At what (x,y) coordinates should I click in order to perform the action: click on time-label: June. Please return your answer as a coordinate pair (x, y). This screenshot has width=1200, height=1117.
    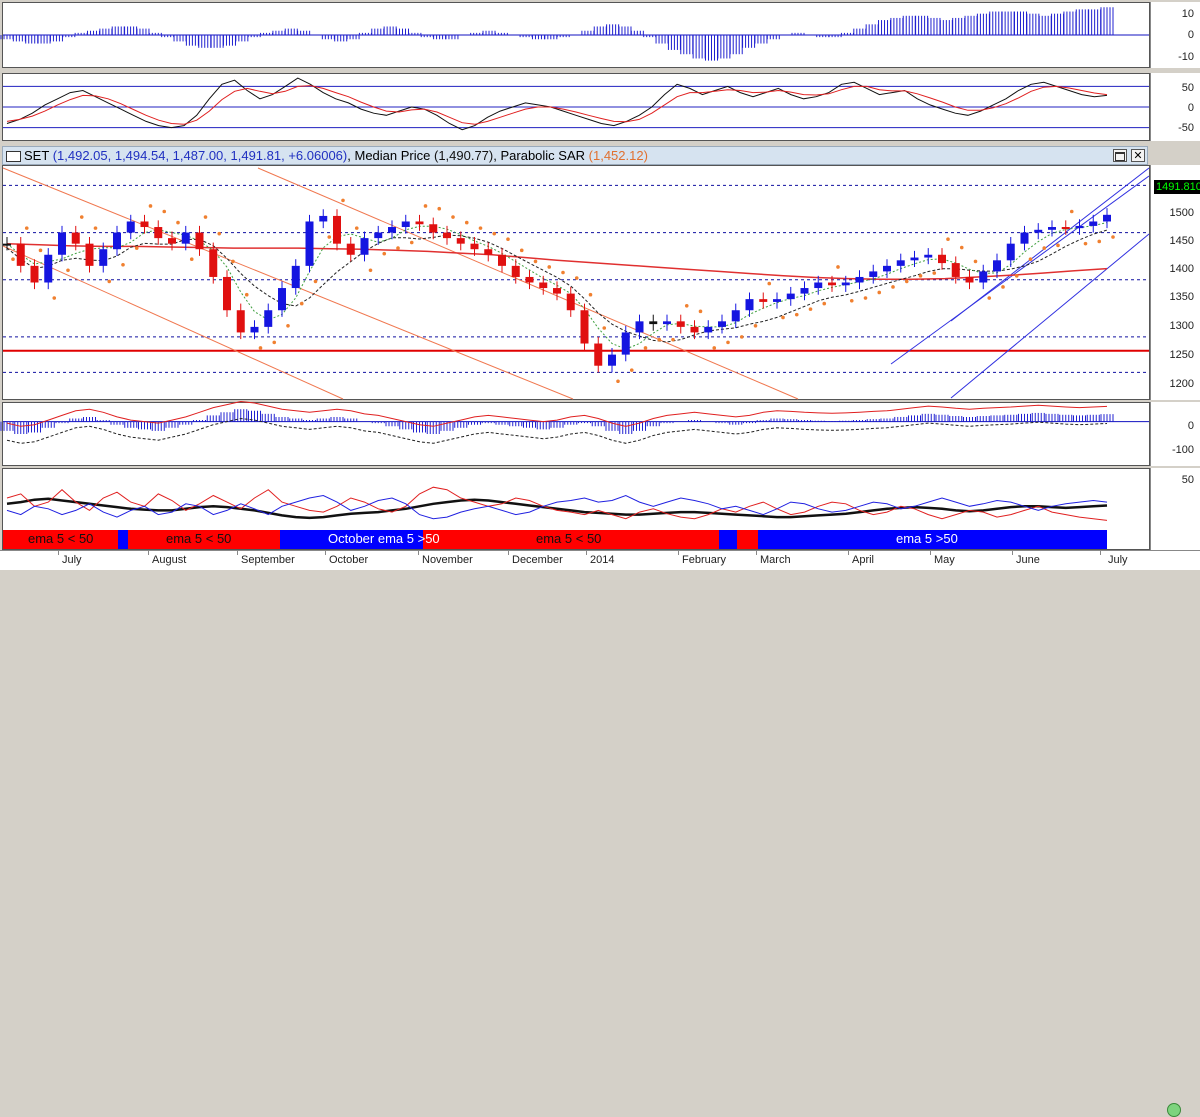
    Looking at the image, I should click on (1028, 560).